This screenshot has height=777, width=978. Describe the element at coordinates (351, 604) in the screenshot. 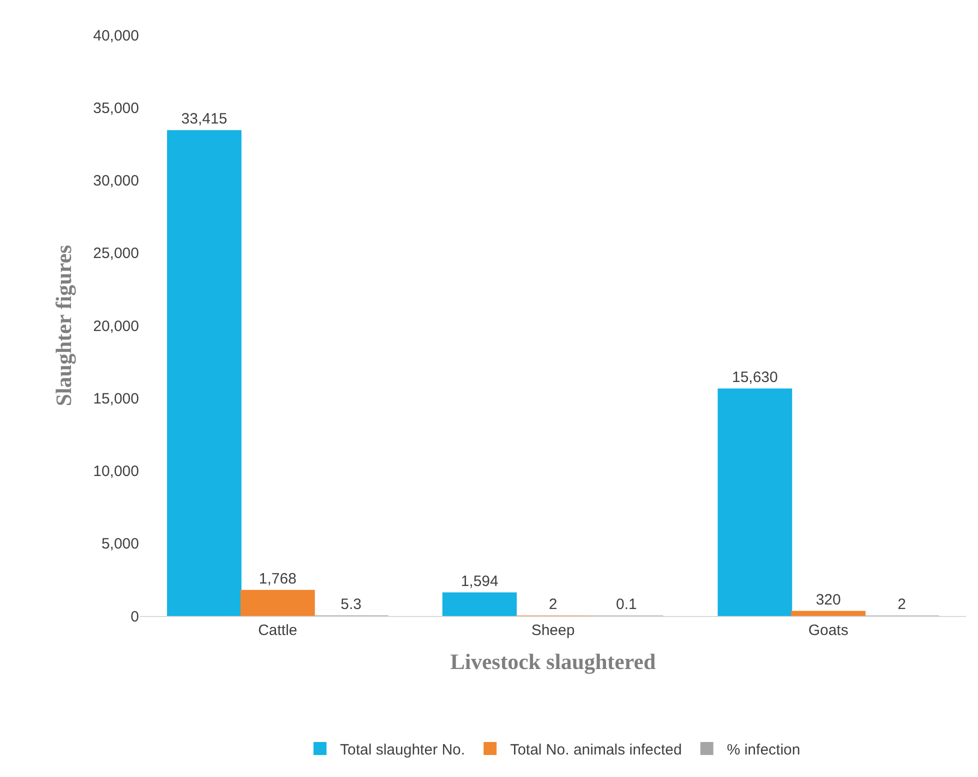

I see `data-label: 5.3` at that location.